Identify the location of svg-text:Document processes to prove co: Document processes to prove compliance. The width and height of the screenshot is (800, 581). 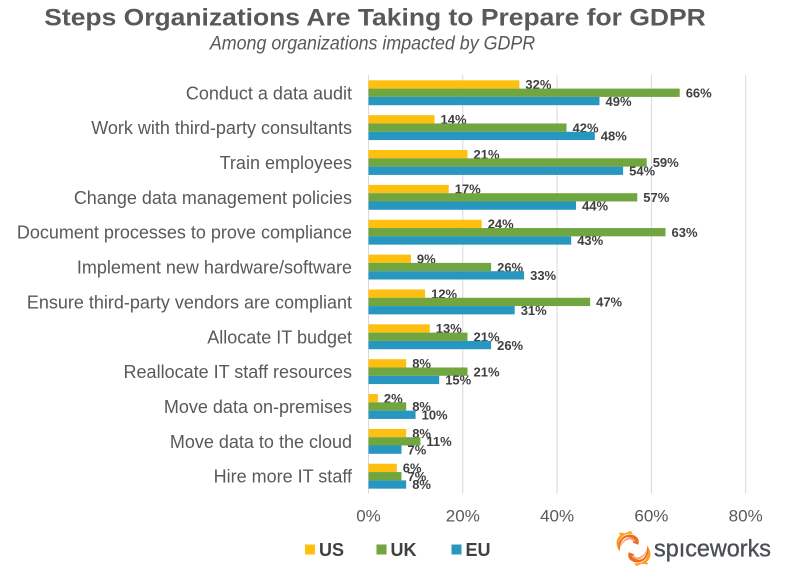
(184, 233).